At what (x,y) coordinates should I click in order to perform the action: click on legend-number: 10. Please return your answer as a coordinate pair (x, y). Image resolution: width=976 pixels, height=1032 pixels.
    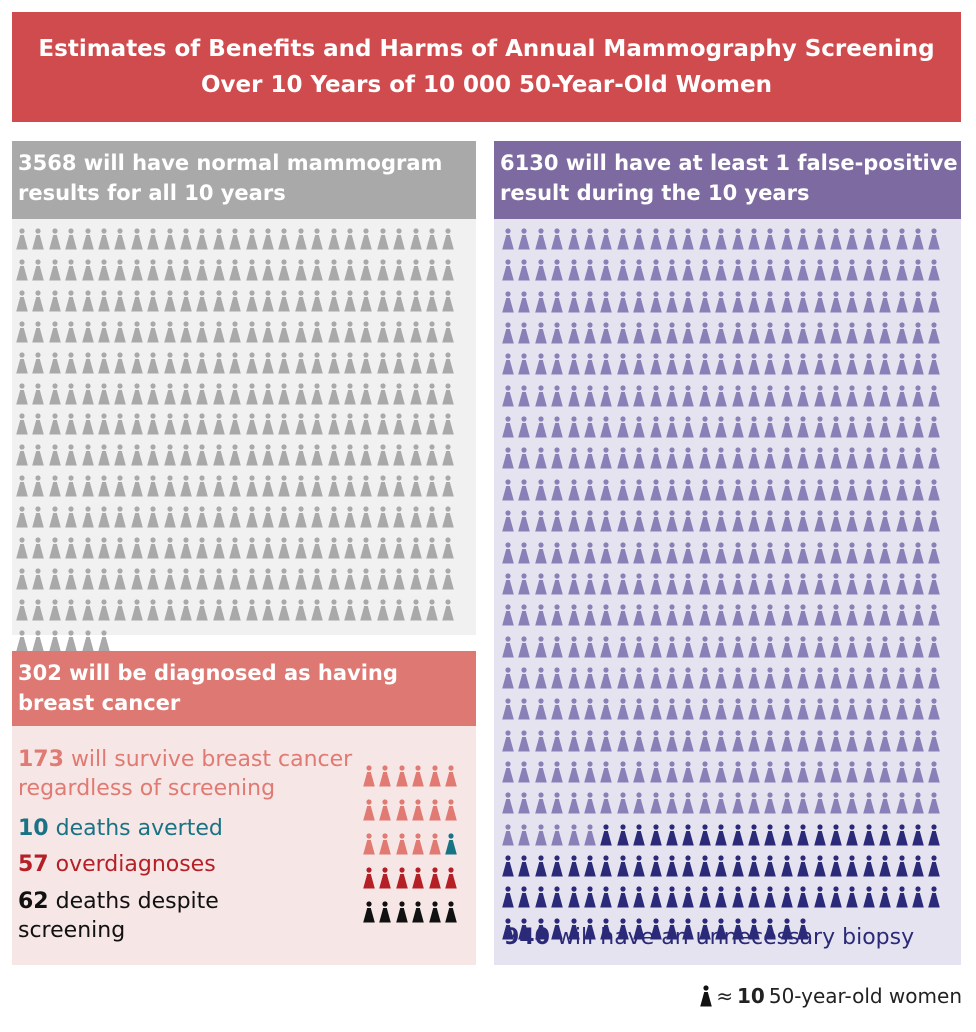
    Looking at the image, I should click on (751, 996).